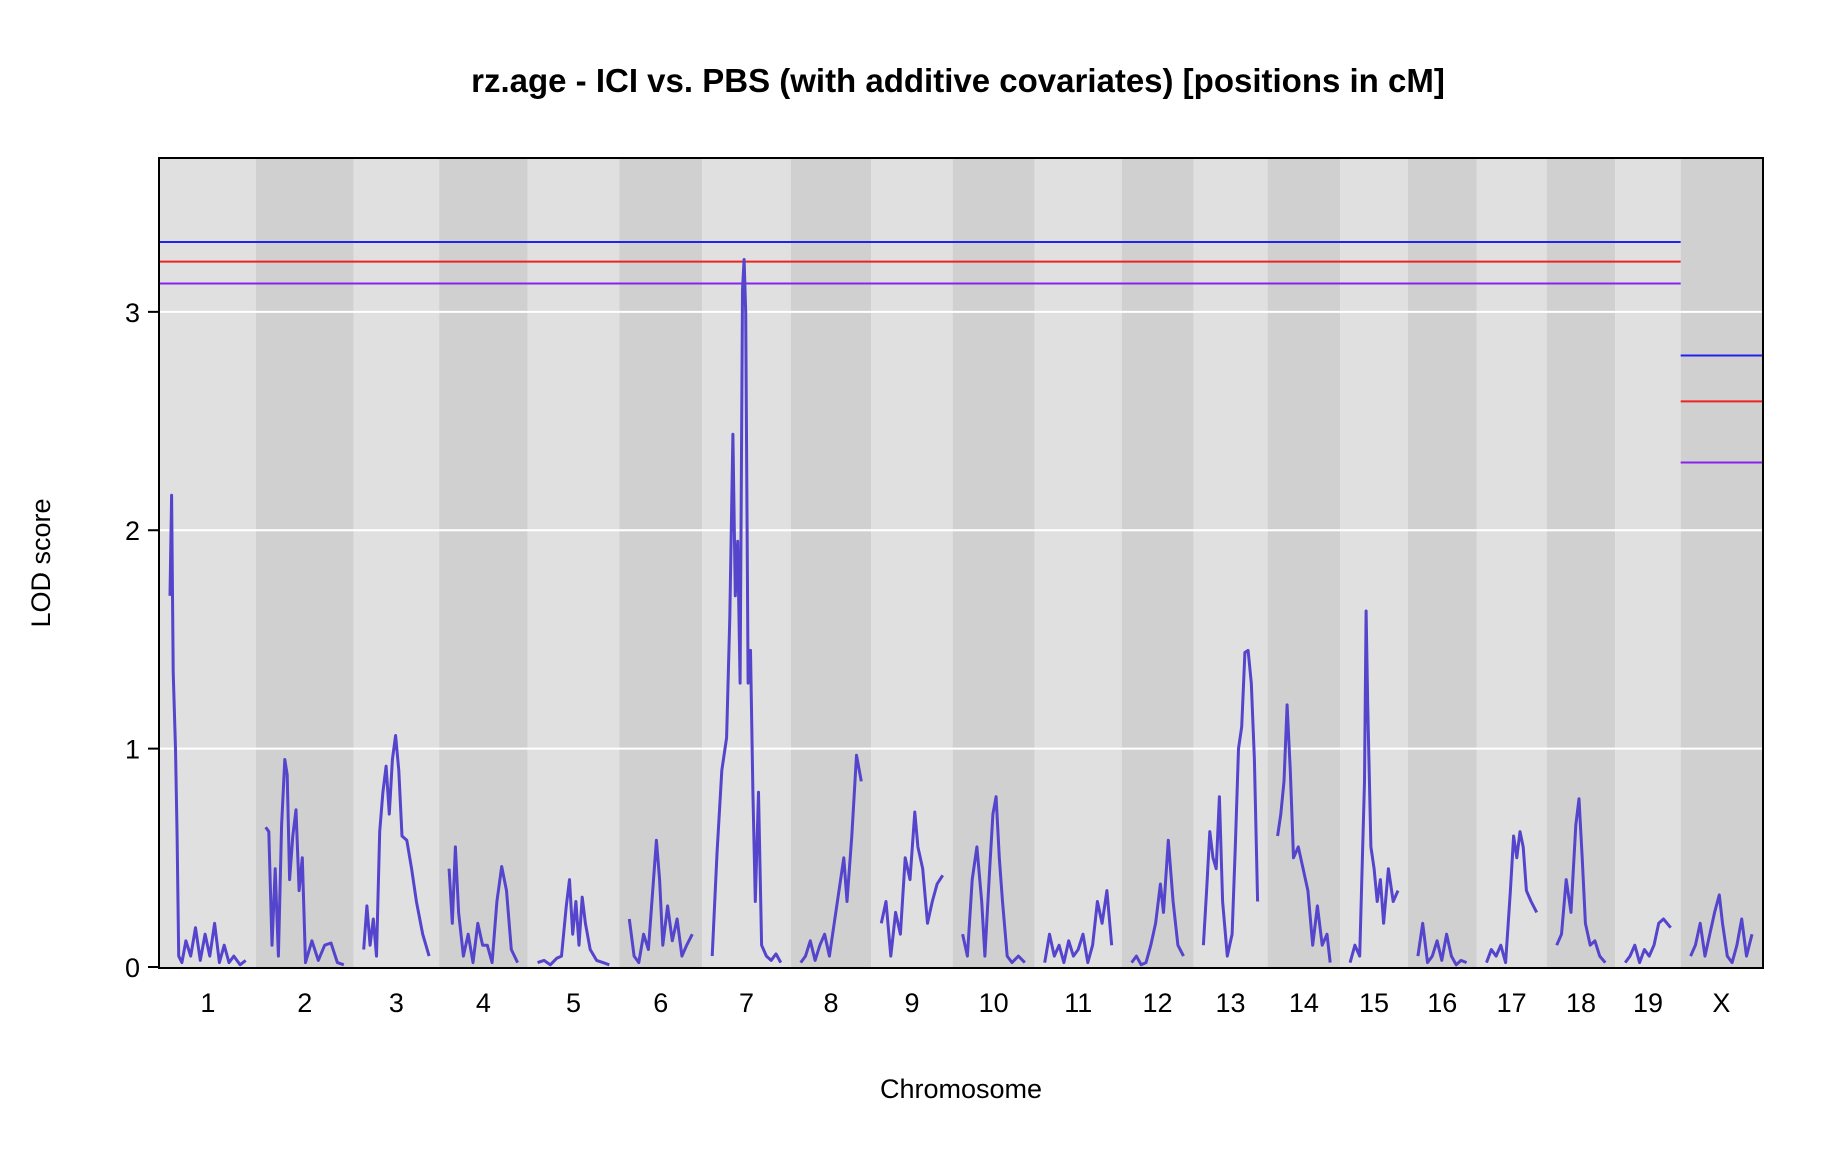  Describe the element at coordinates (1721, 563) in the screenshot. I see `chromosome-band-X` at that location.